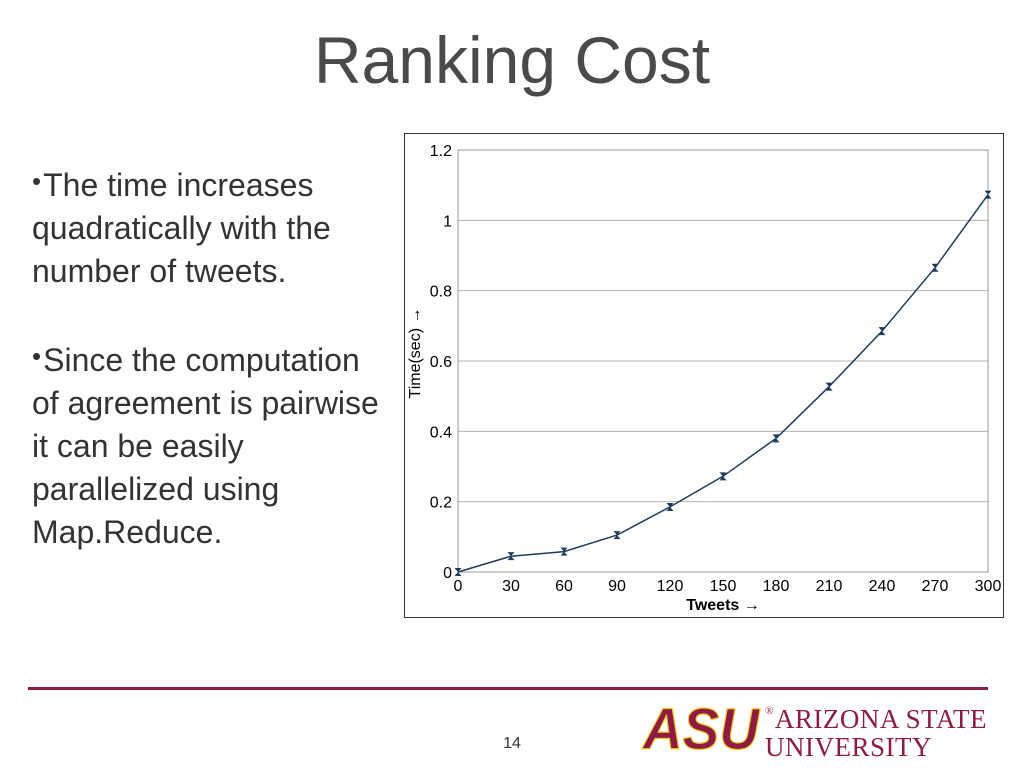 The width and height of the screenshot is (1024, 768). Describe the element at coordinates (723, 605) in the screenshot. I see `x-axis-label: Tweets →` at that location.